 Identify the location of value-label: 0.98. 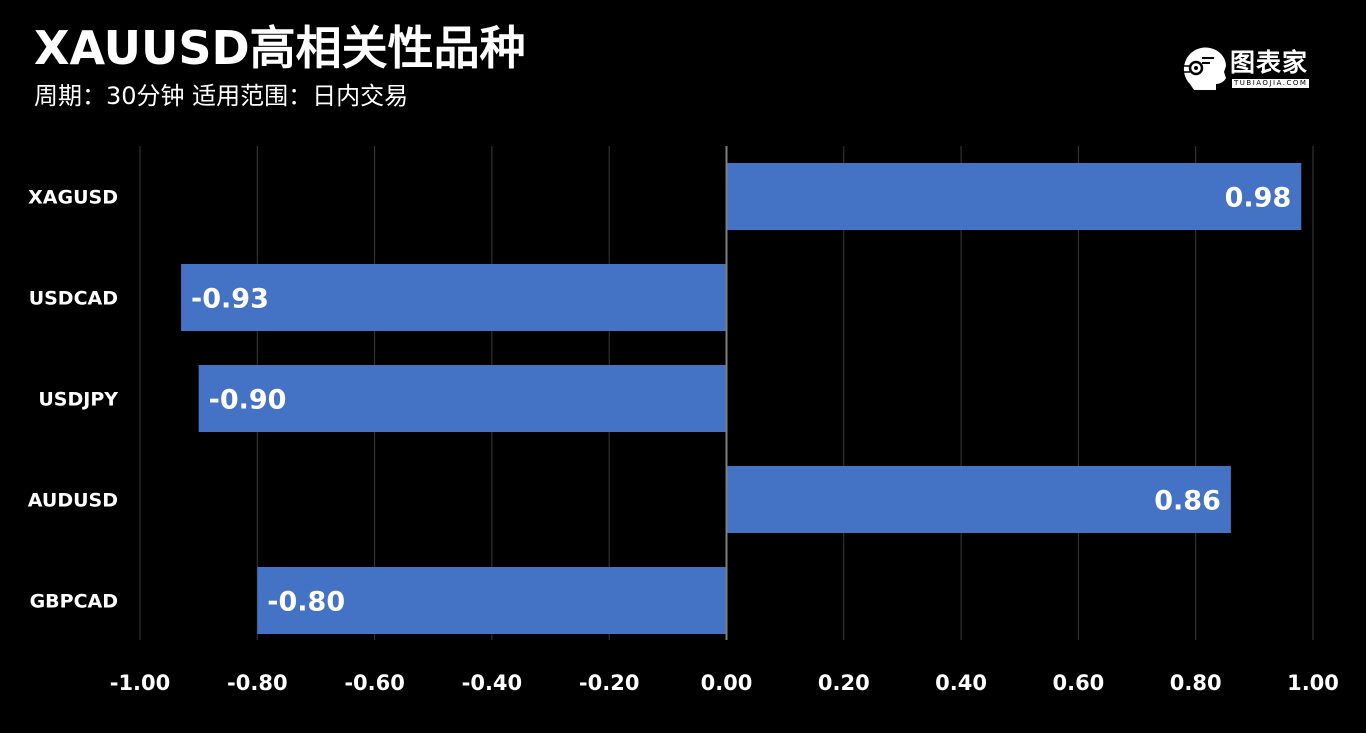
(1258, 198).